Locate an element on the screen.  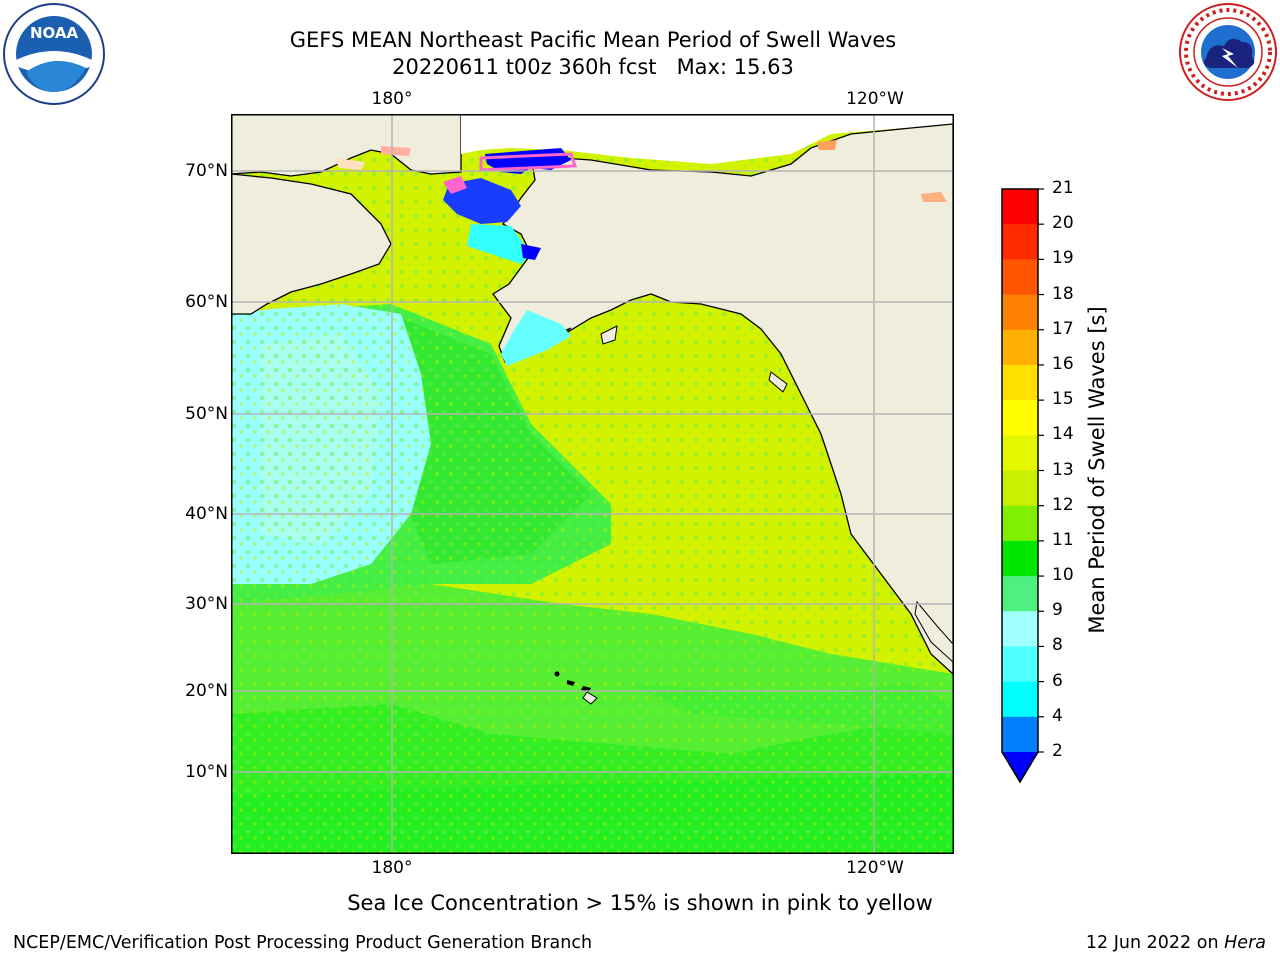
colorbar-tick-label: 4 is located at coordinates (1057, 715).